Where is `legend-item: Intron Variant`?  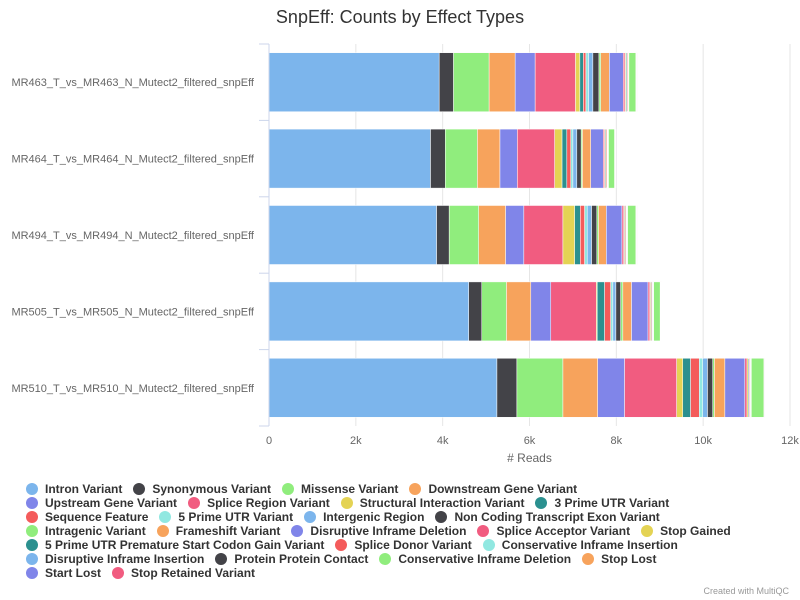 legend-item: Intron Variant is located at coordinates (74, 489).